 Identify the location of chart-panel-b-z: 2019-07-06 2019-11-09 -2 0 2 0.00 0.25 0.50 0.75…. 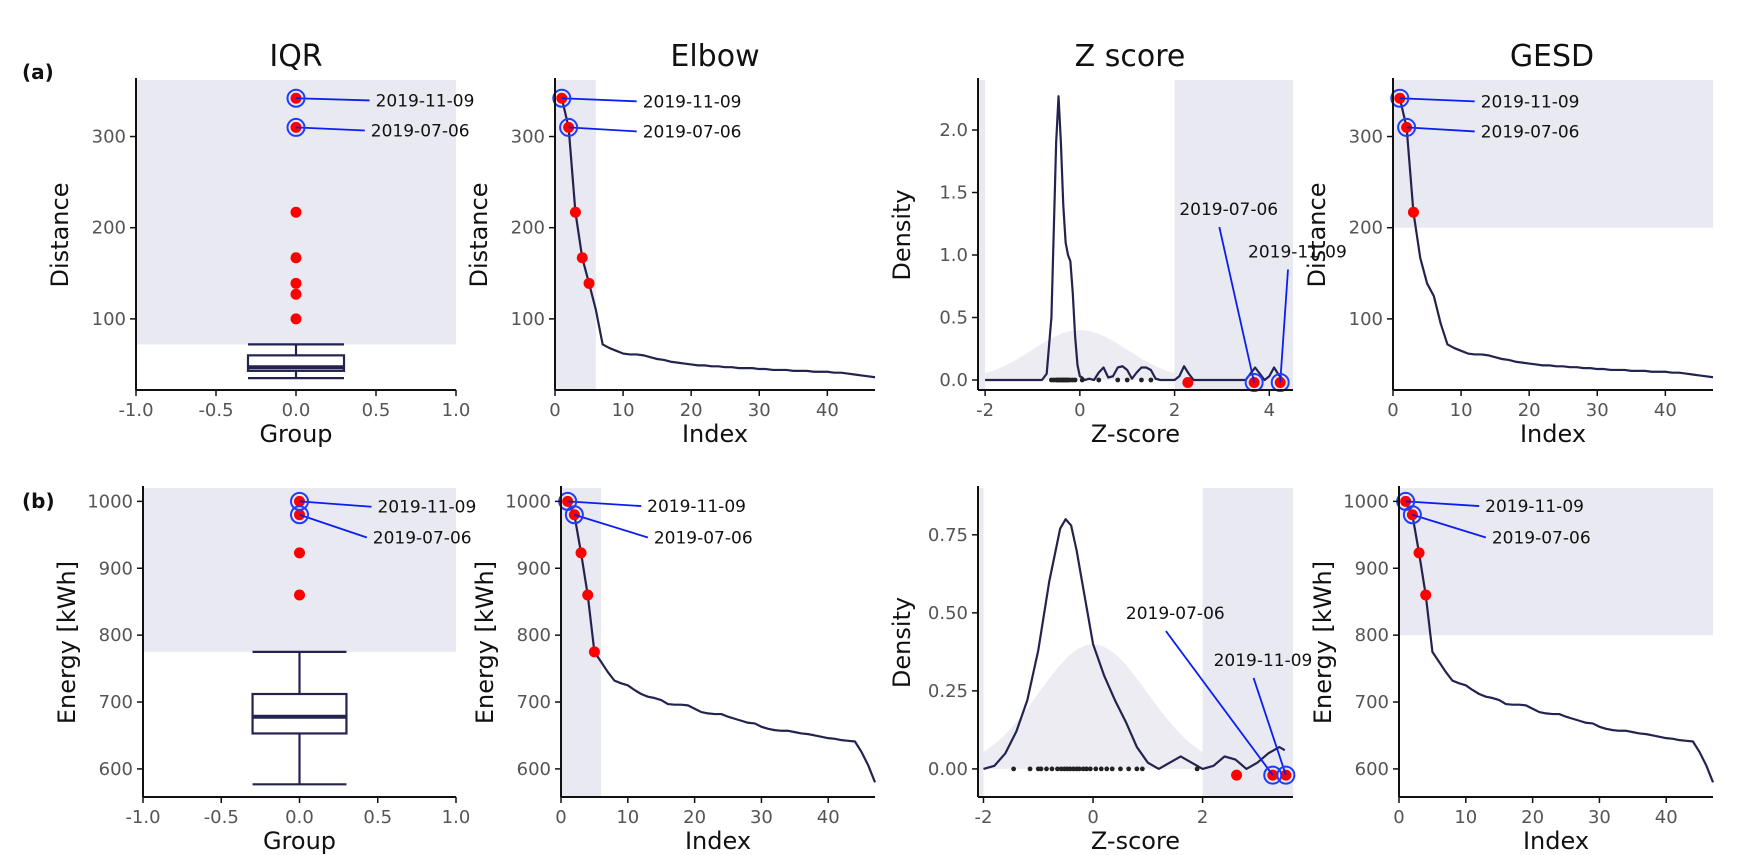
(1100, 670).